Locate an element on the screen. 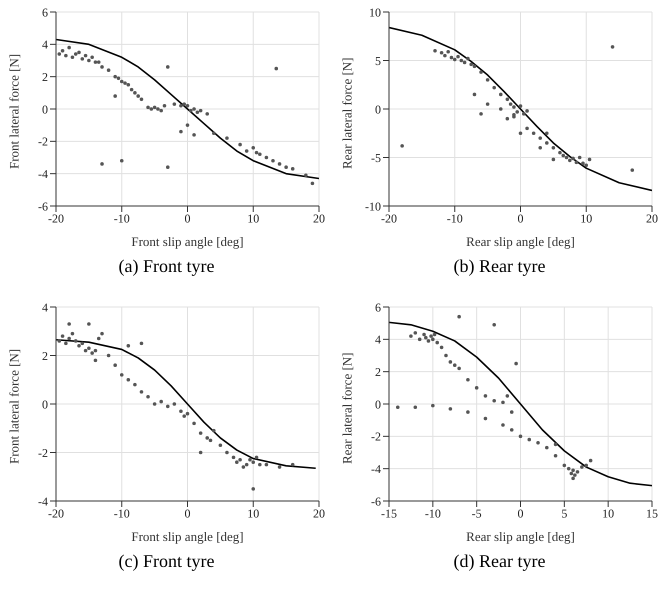 The width and height of the screenshot is (667, 589). text: (a) Front tyre is located at coordinates (167, 266).